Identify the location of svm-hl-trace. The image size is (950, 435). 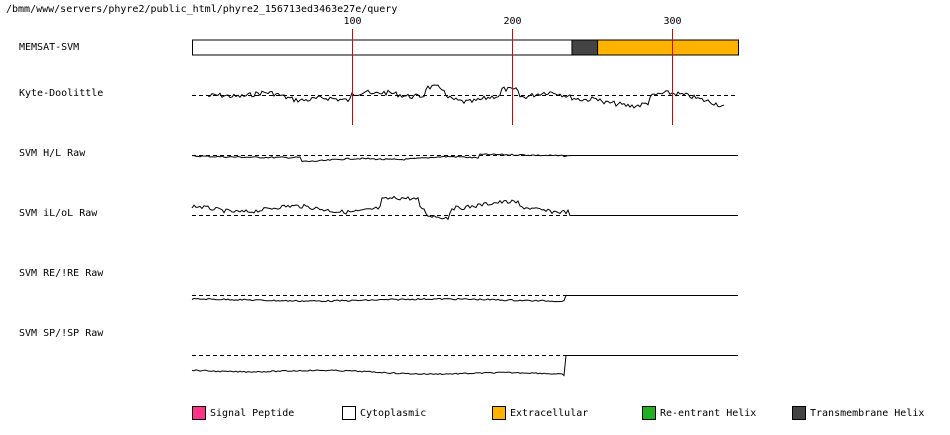
(464, 158).